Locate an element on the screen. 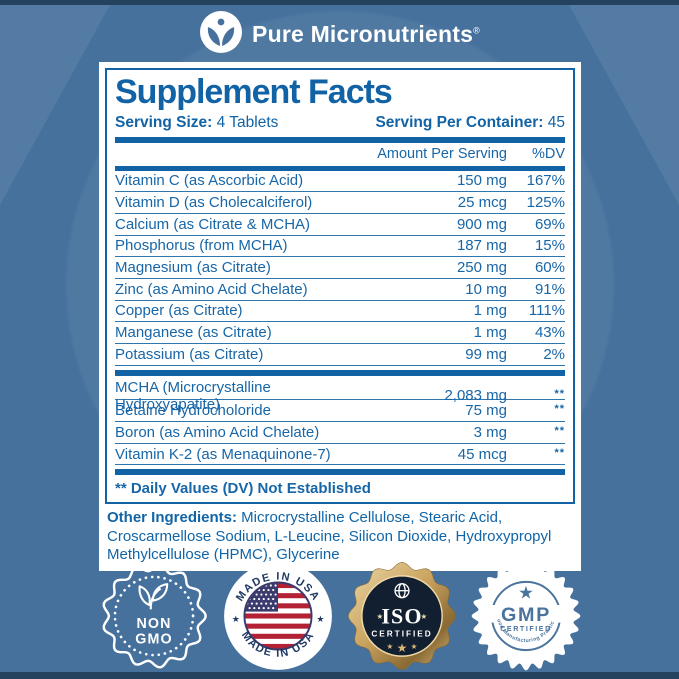 This screenshot has width=679, height=679. nutrient-amount: 2,083 mg is located at coordinates (475, 396).